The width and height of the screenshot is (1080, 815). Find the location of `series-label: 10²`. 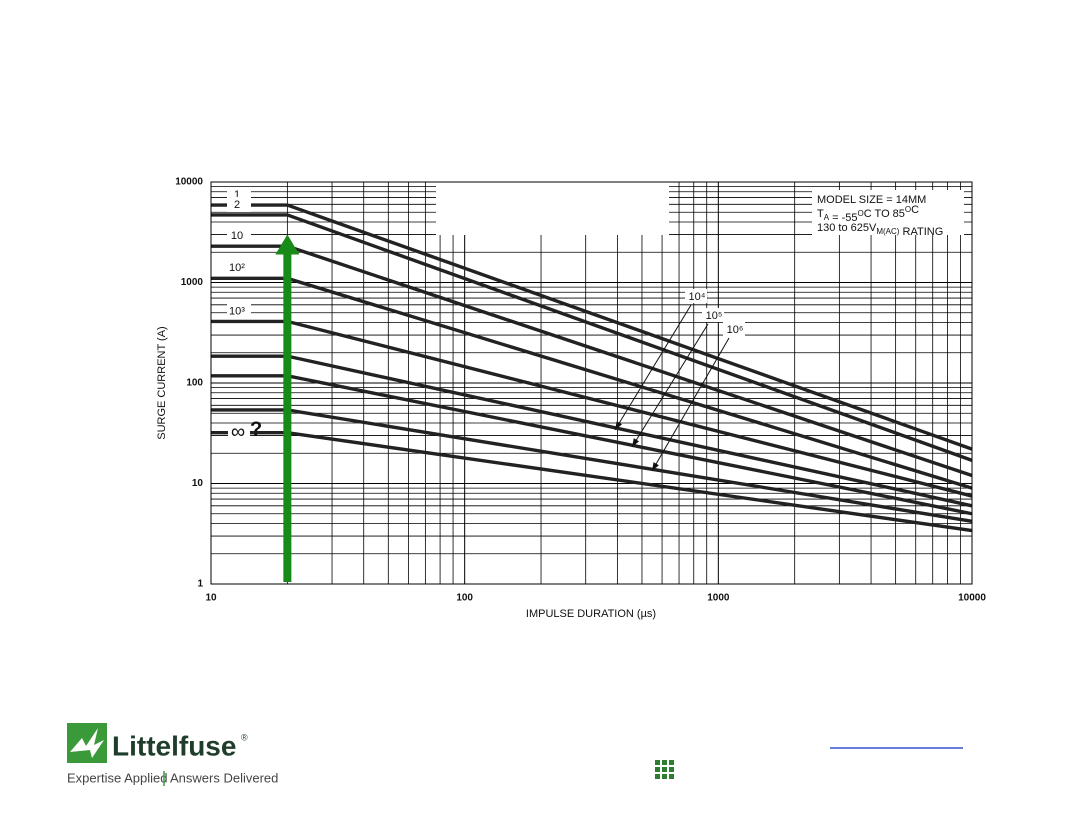

series-label: 10² is located at coordinates (237, 268).